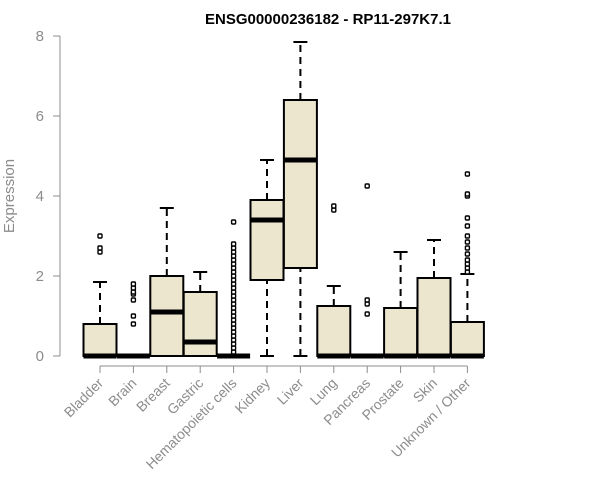 The image size is (600, 500). Describe the element at coordinates (84, 398) in the screenshot. I see `x-category-label: Bladder` at that location.